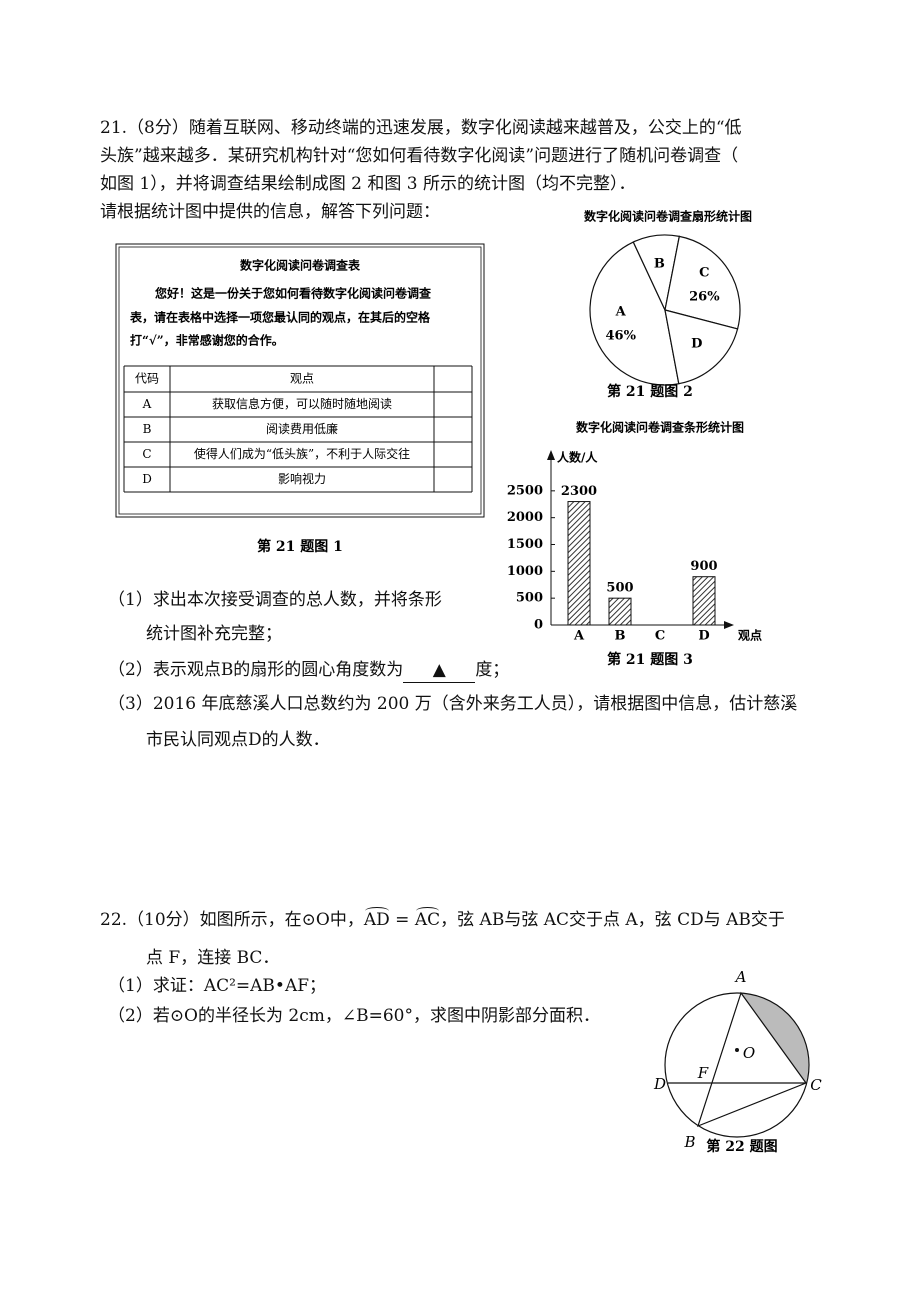  What do you see at coordinates (302, 403) in the screenshot?
I see `table-cell: 获取信息方便，可以随时随地阅读` at bounding box center [302, 403].